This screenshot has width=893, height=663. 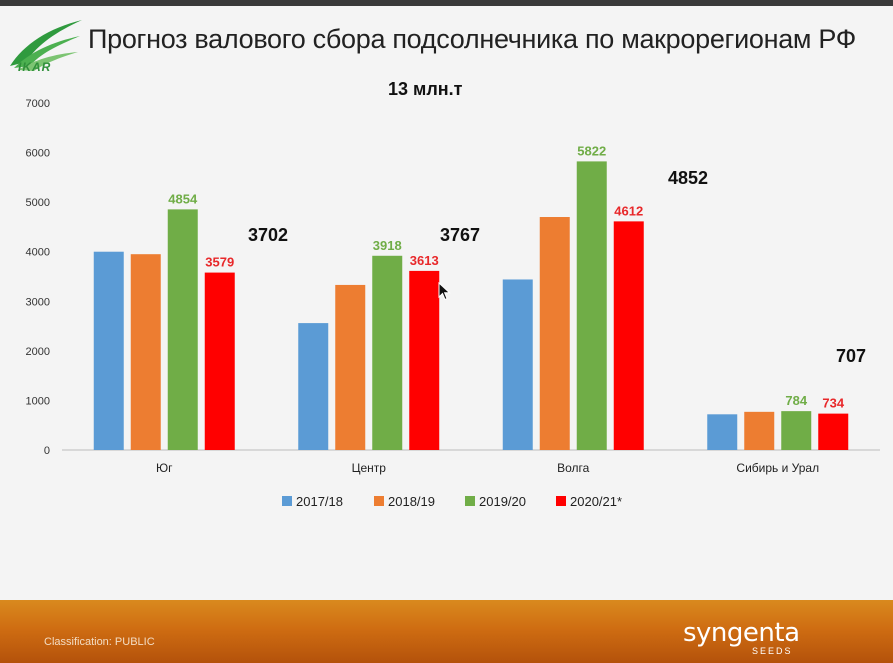 I want to click on y-tick-label: 6000, so click(x=38, y=154).